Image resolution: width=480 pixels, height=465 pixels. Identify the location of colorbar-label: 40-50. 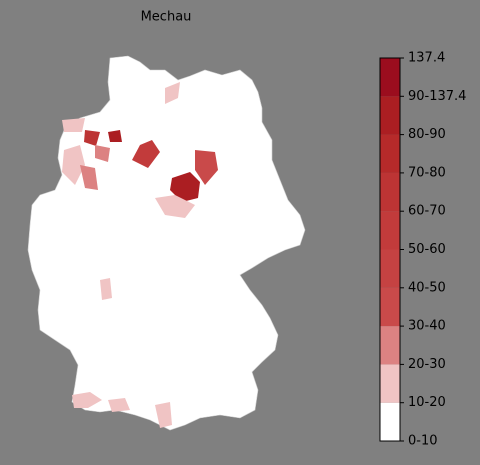
(427, 287).